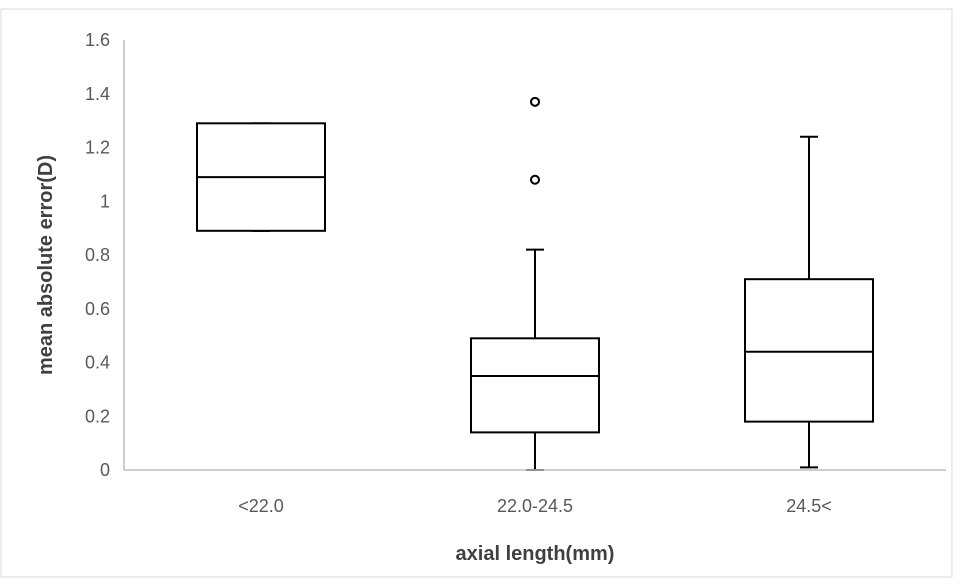 This screenshot has width=953, height=578. Describe the element at coordinates (809, 506) in the screenshot. I see `x-tick-label: 24.5<` at that location.